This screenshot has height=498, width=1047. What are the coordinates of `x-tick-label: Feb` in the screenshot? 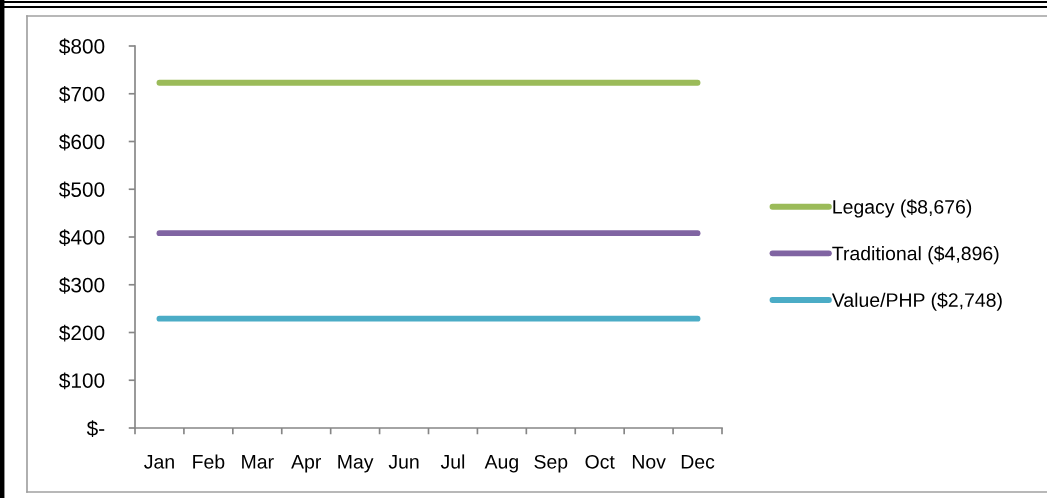 It's located at (209, 461).